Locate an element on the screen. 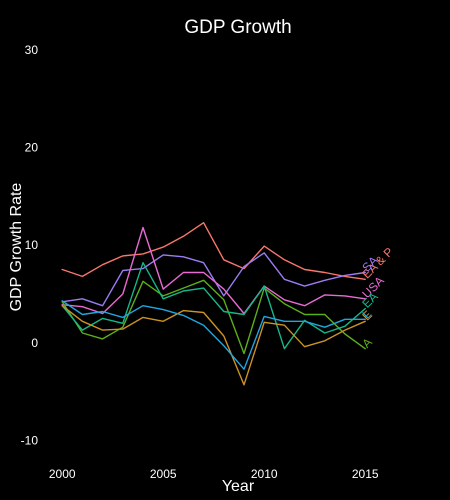 This screenshot has width=450, height=500. y-axis-ticks: -10 0 10 20 30 is located at coordinates (30, 245).